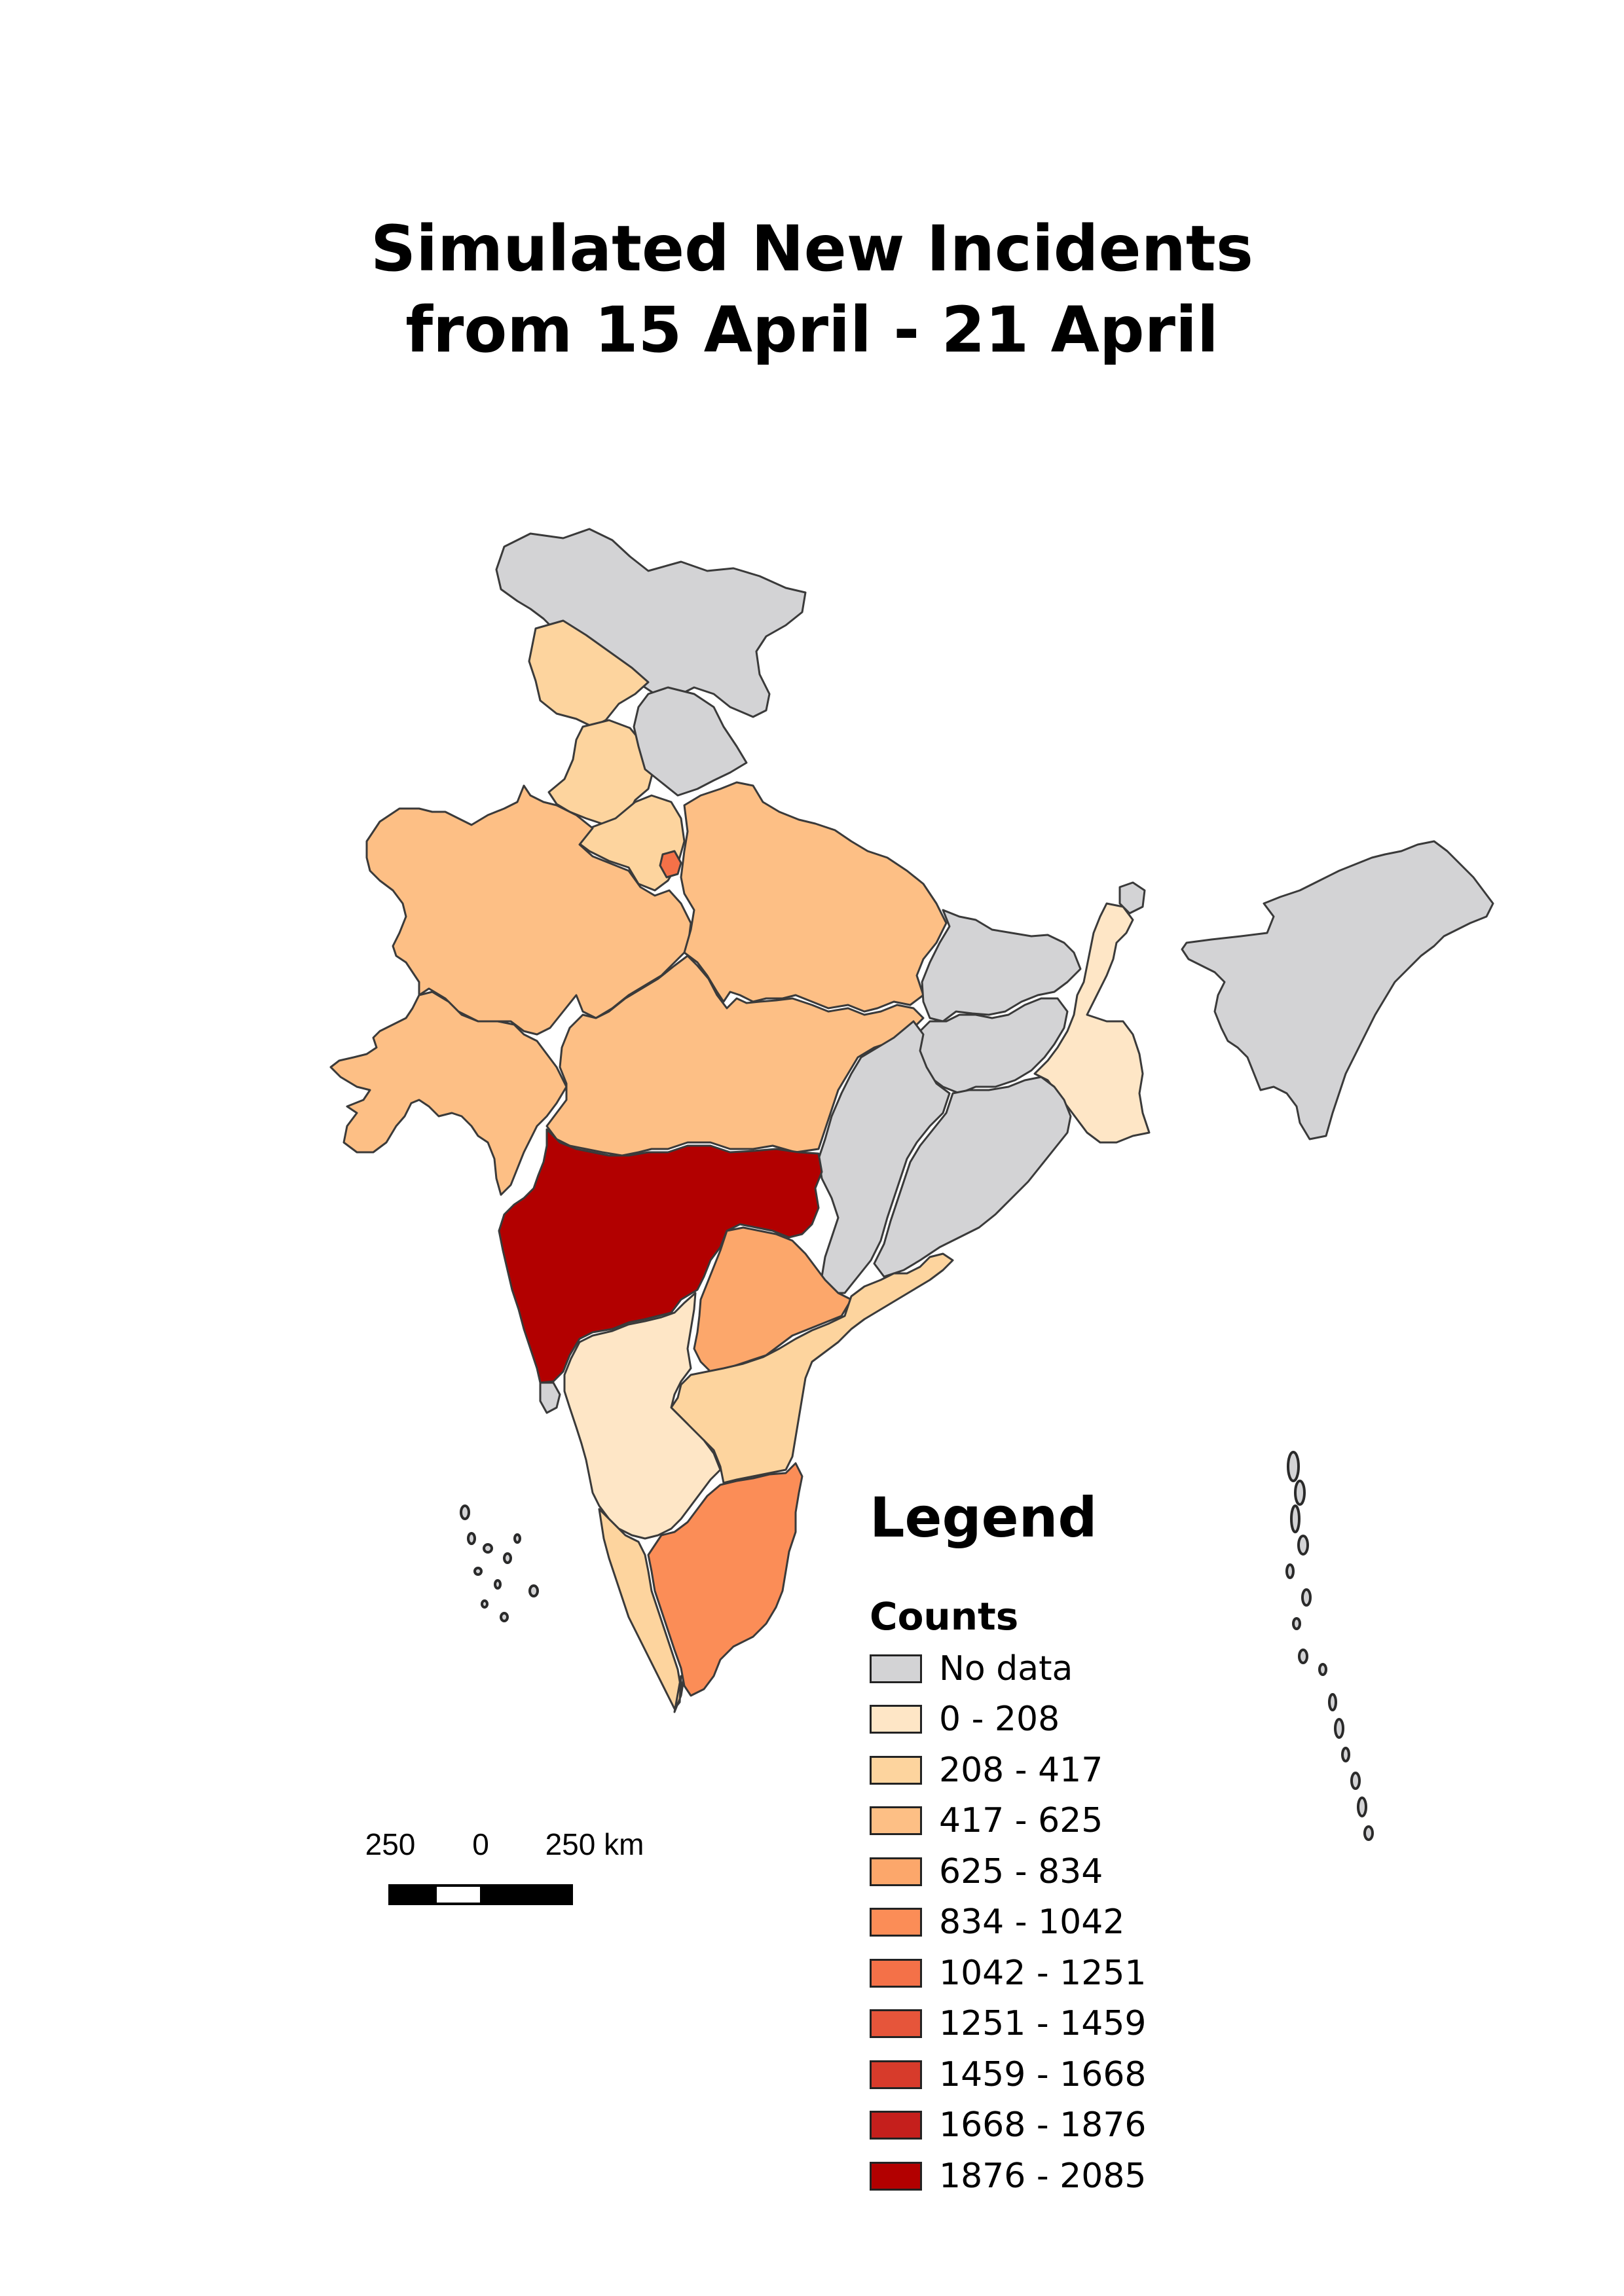 The width and height of the screenshot is (1624, 2296). What do you see at coordinates (1043, 2074) in the screenshot?
I see `legend-label: 1459 - 1668` at bounding box center [1043, 2074].